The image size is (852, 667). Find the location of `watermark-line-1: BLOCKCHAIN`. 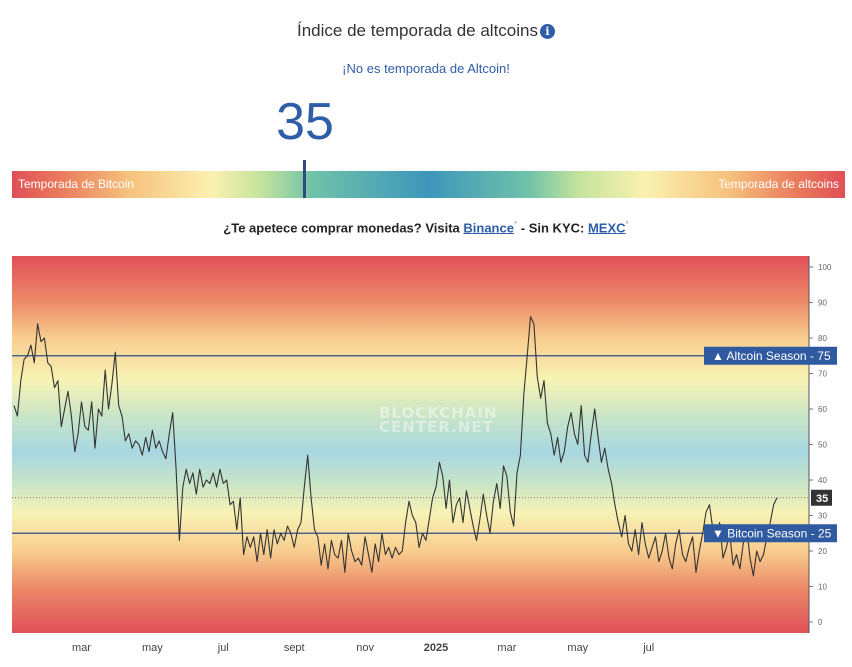

watermark-line-1: BLOCKCHAIN is located at coordinates (438, 413).